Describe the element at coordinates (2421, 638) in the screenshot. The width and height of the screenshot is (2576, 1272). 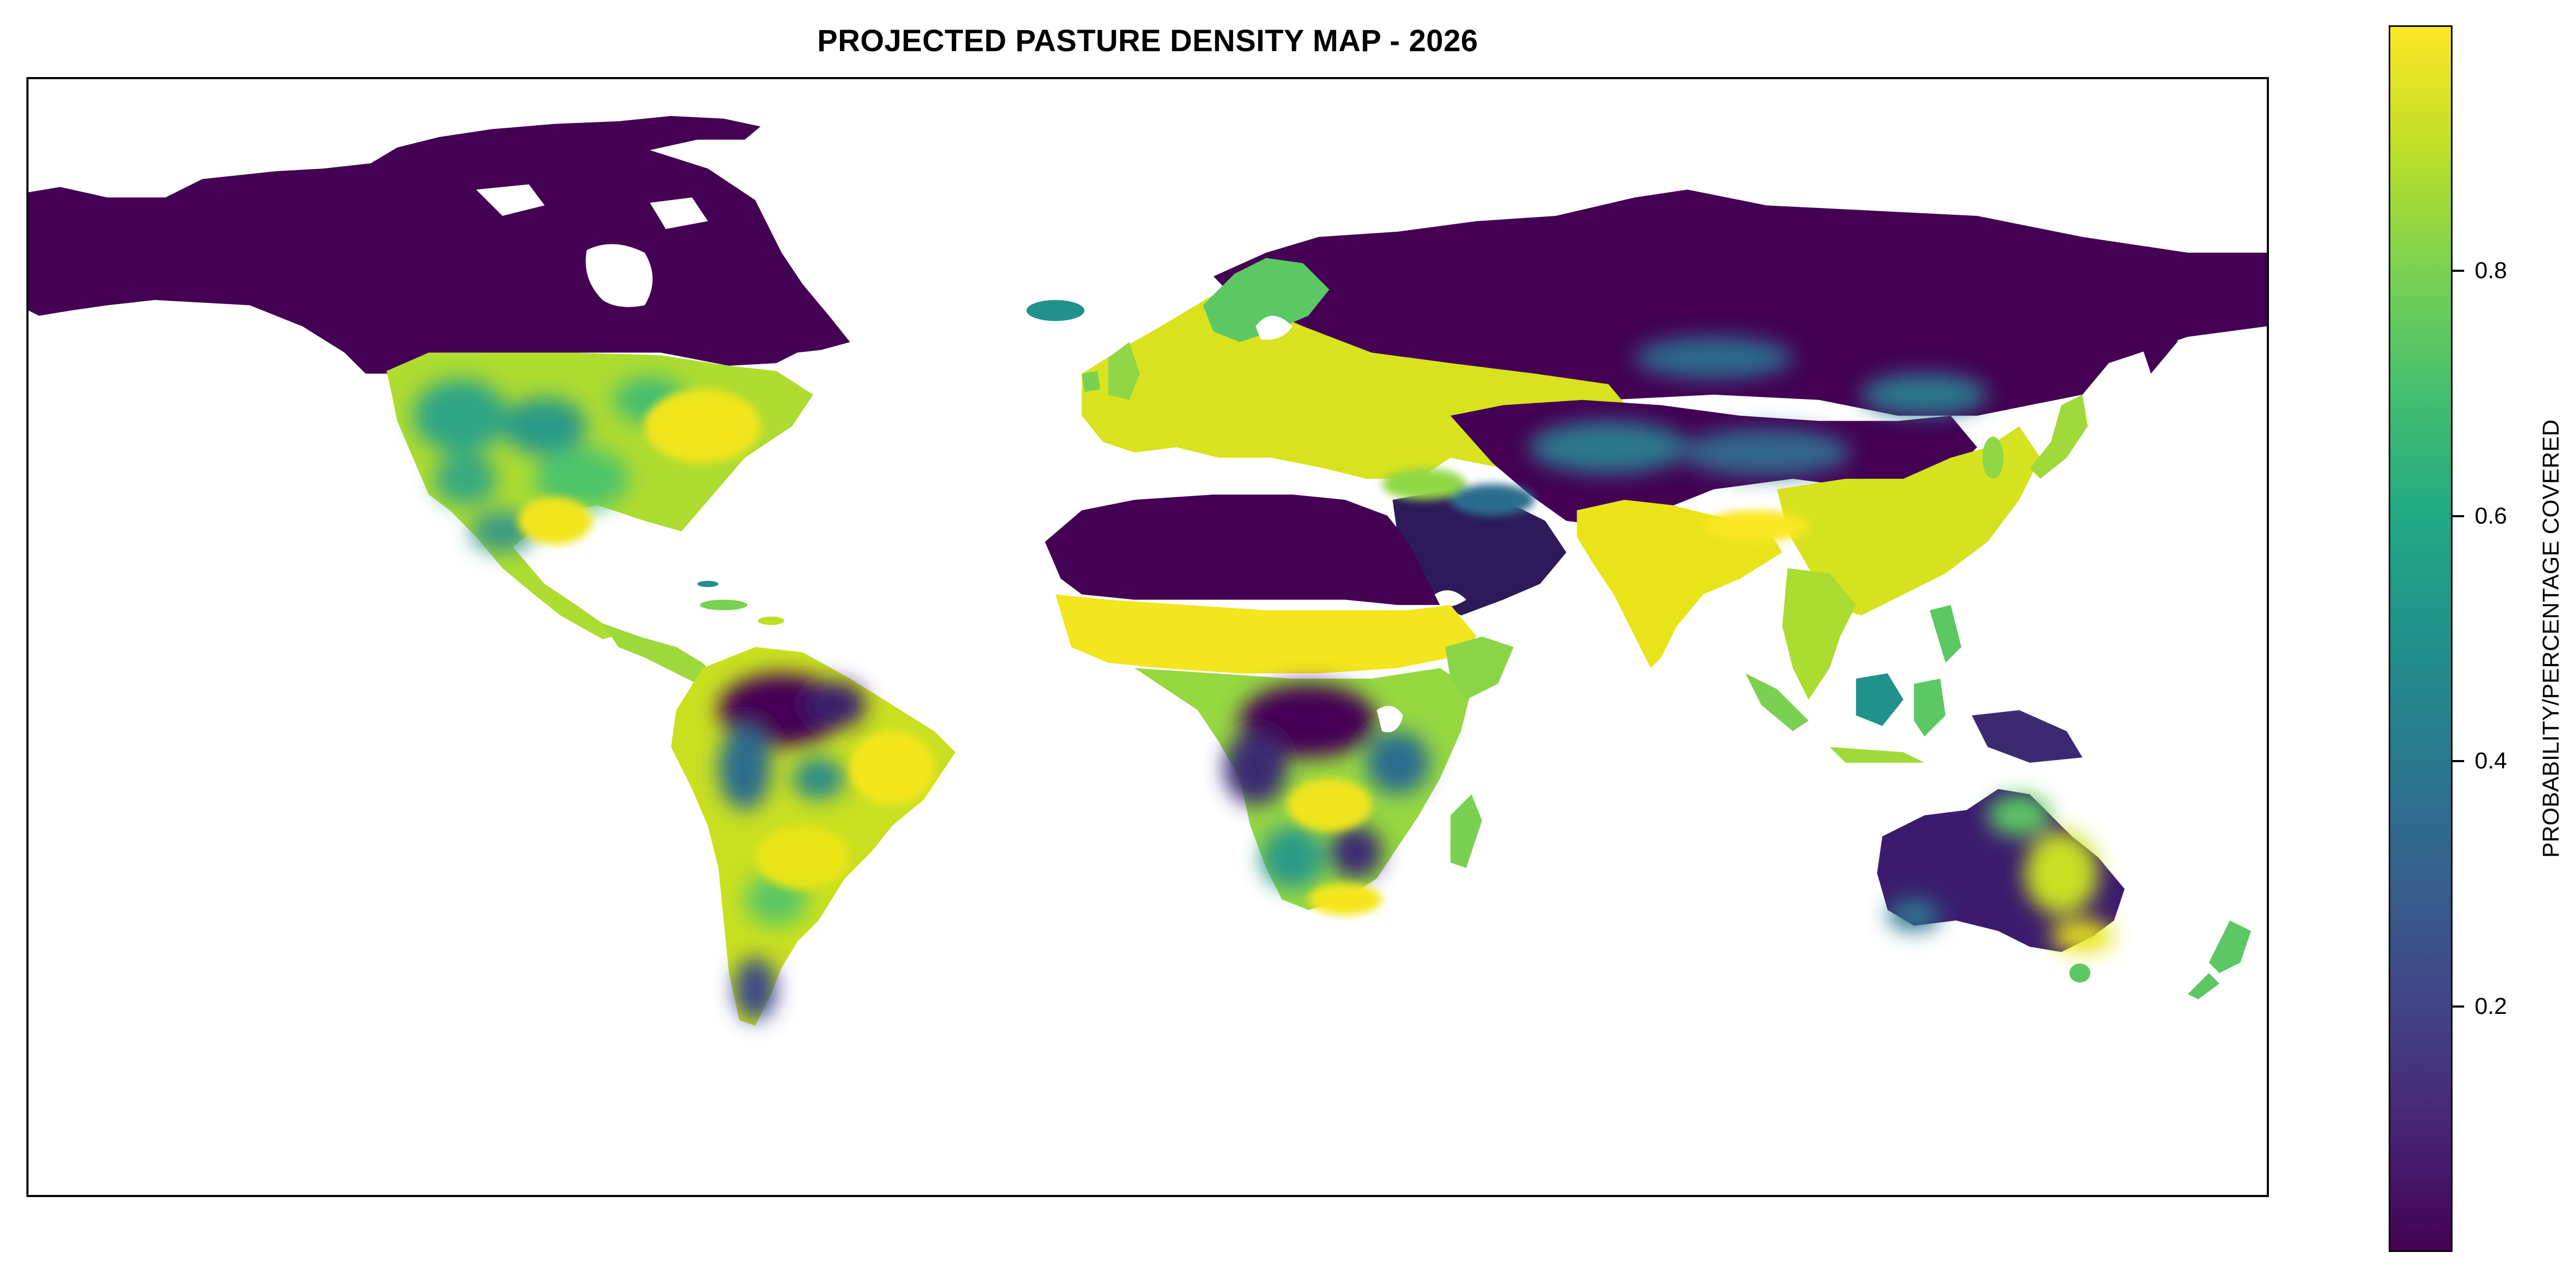
I see `colorbar` at that location.